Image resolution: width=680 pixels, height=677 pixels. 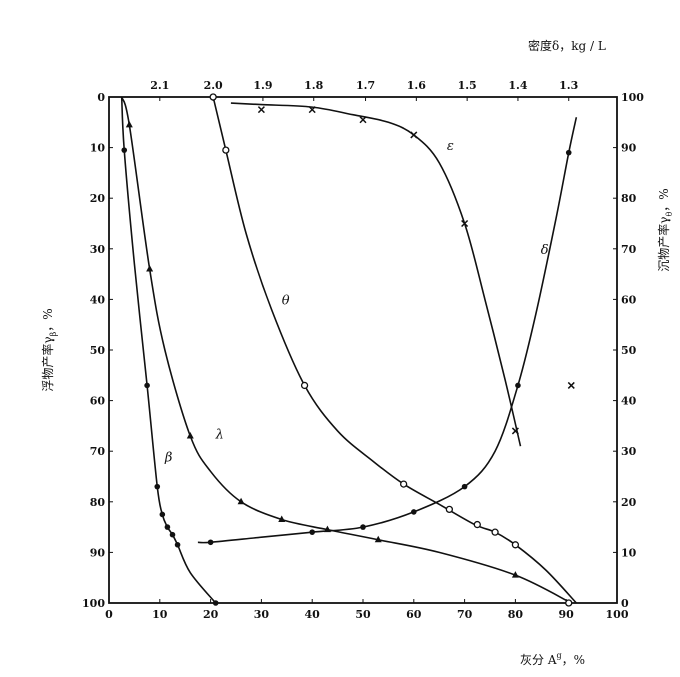 I want to click on y-left-axis-title: 浮物产率γβ，%, so click(x=49, y=349).